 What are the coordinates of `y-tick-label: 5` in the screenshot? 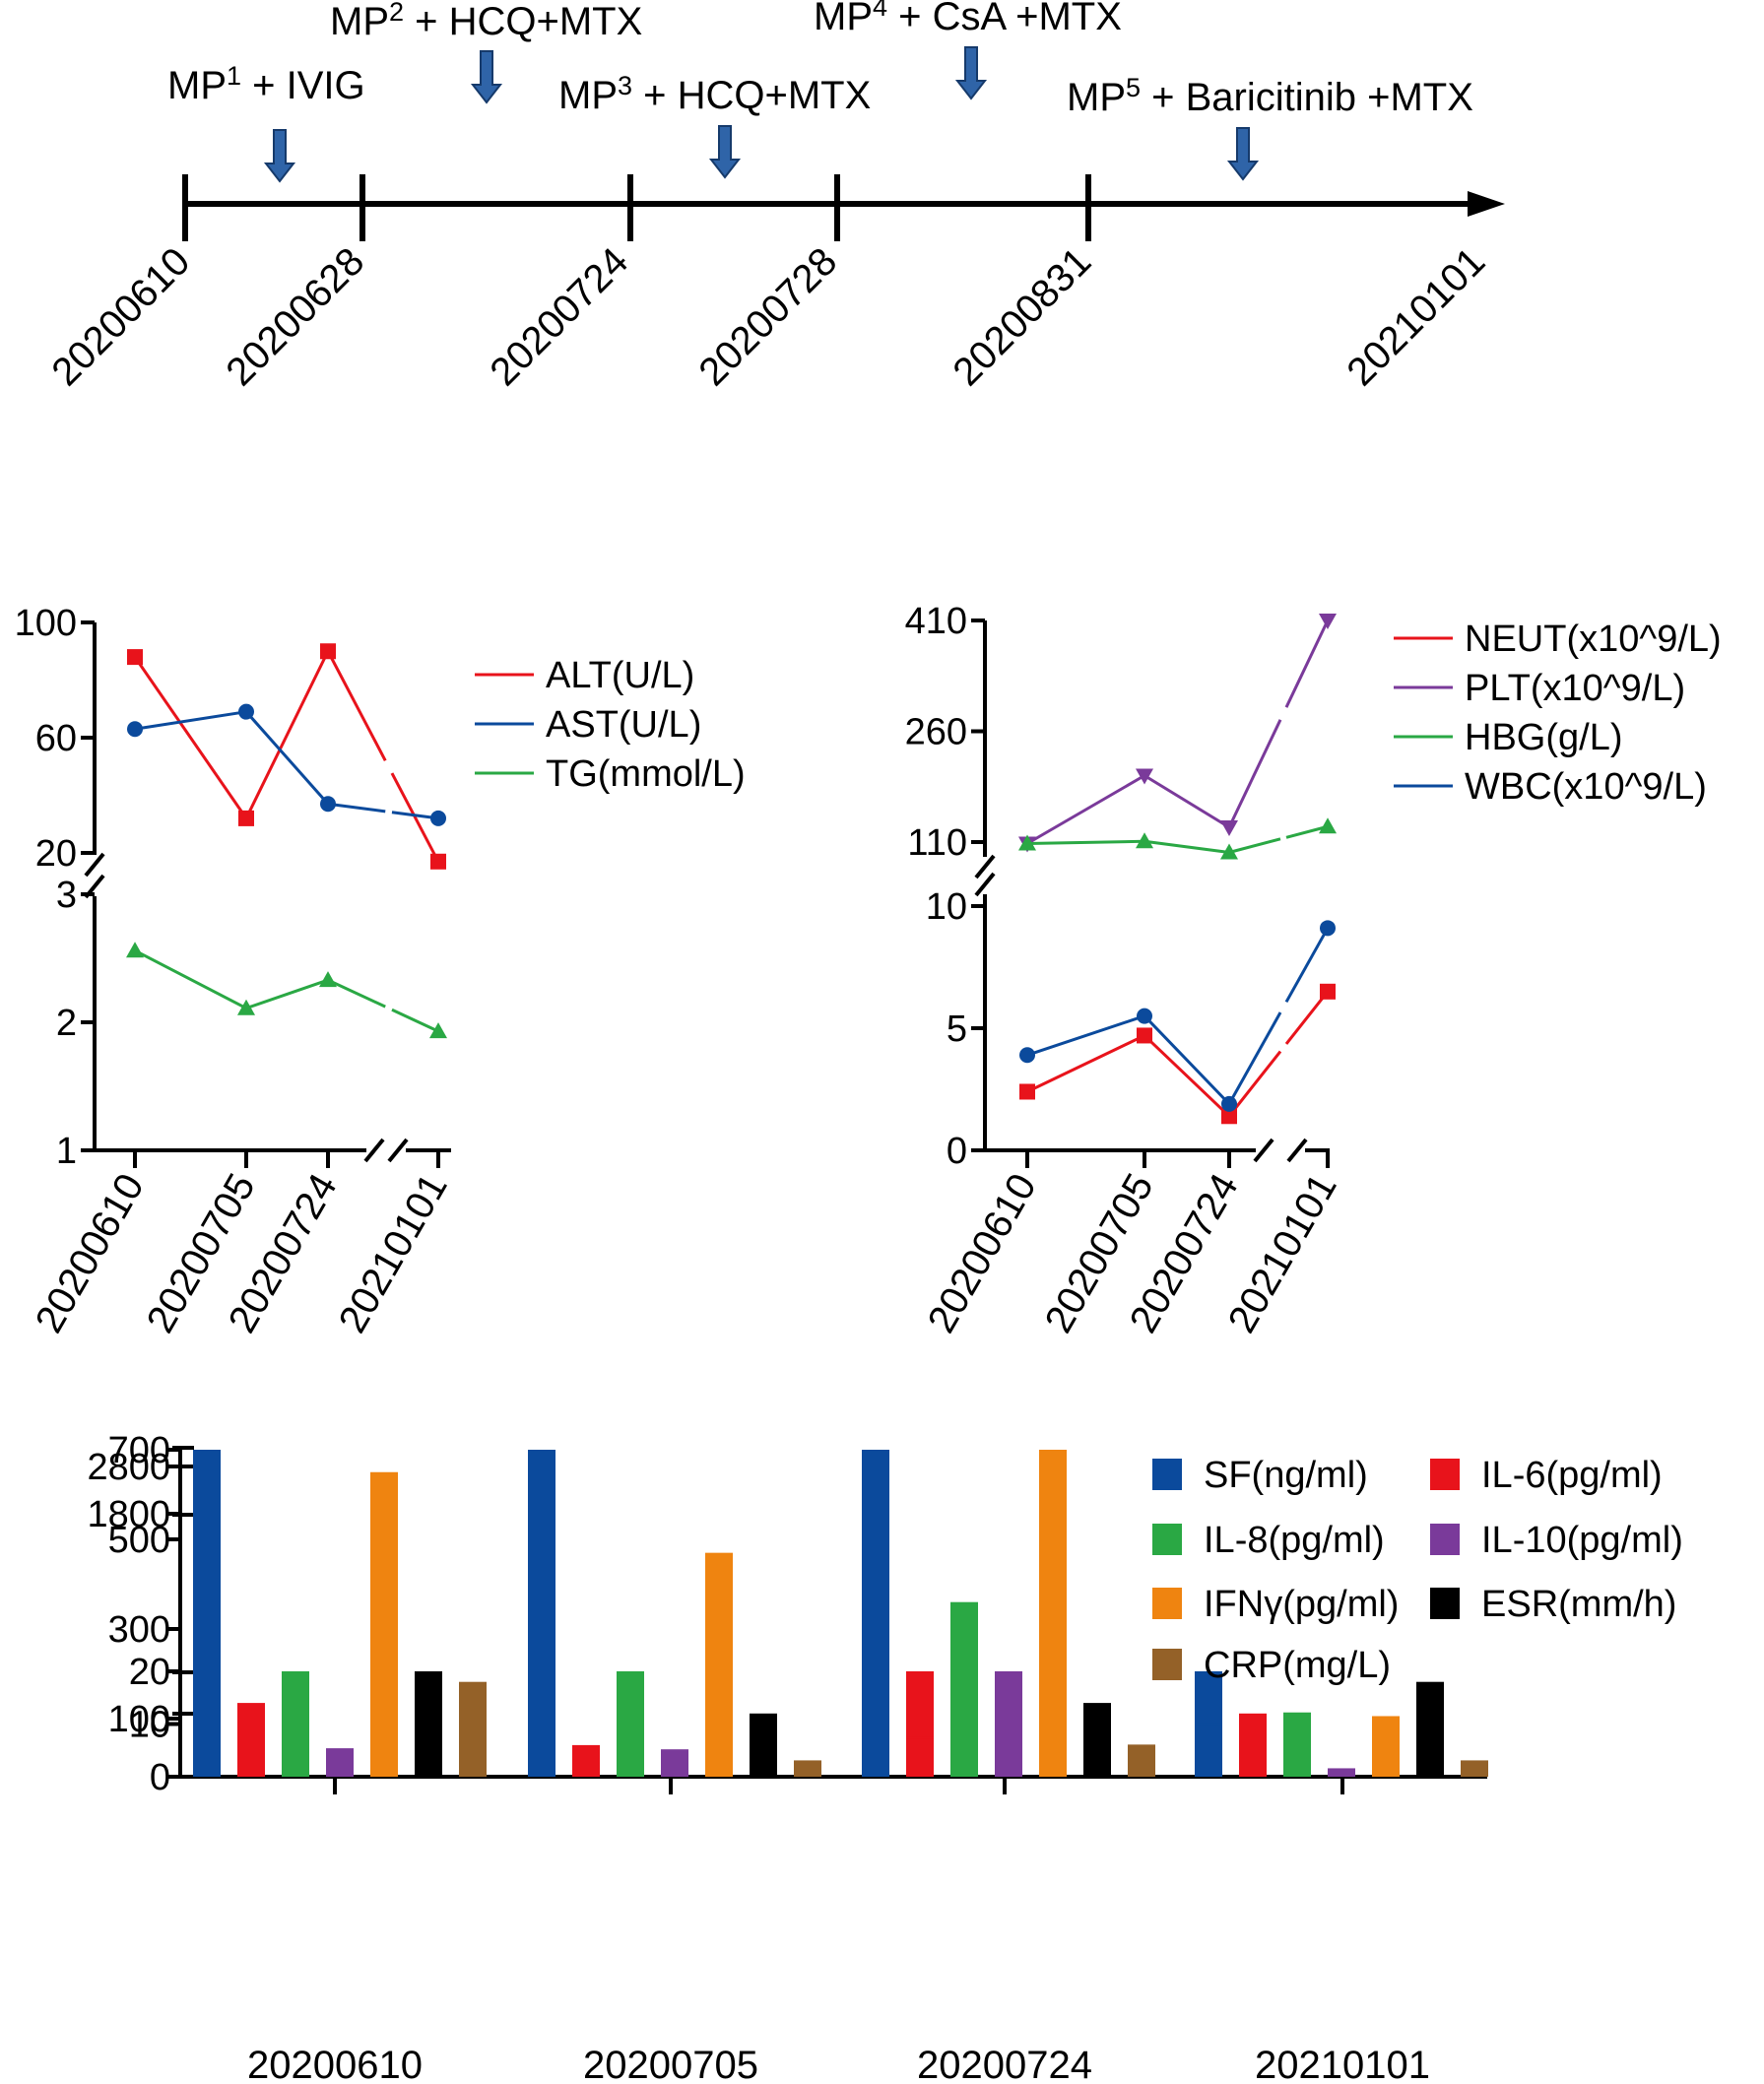 It's located at (957, 1029).